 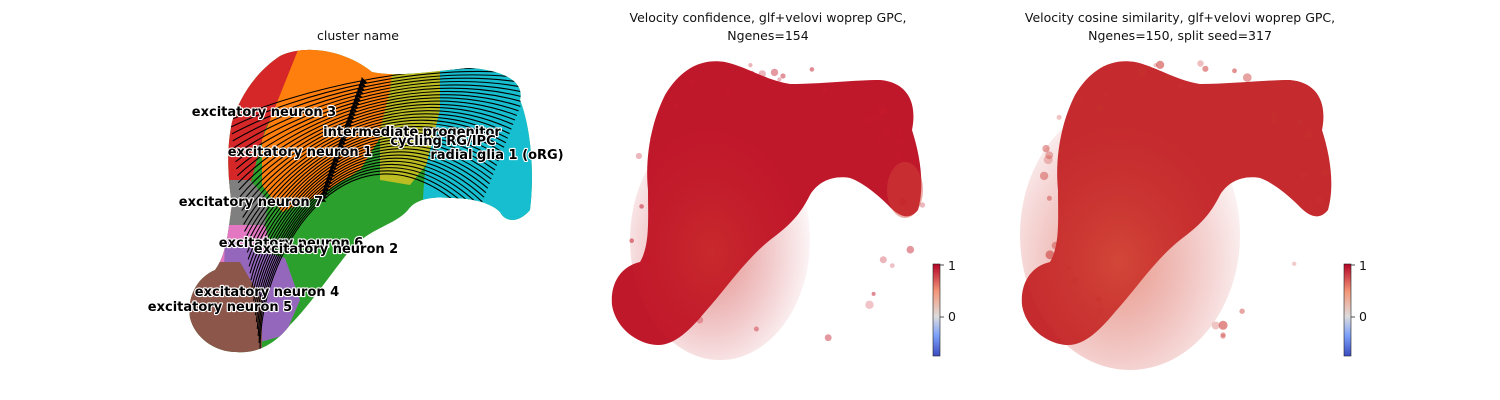 I want to click on colorbar-confidence-label-1: 1, so click(x=952, y=265).